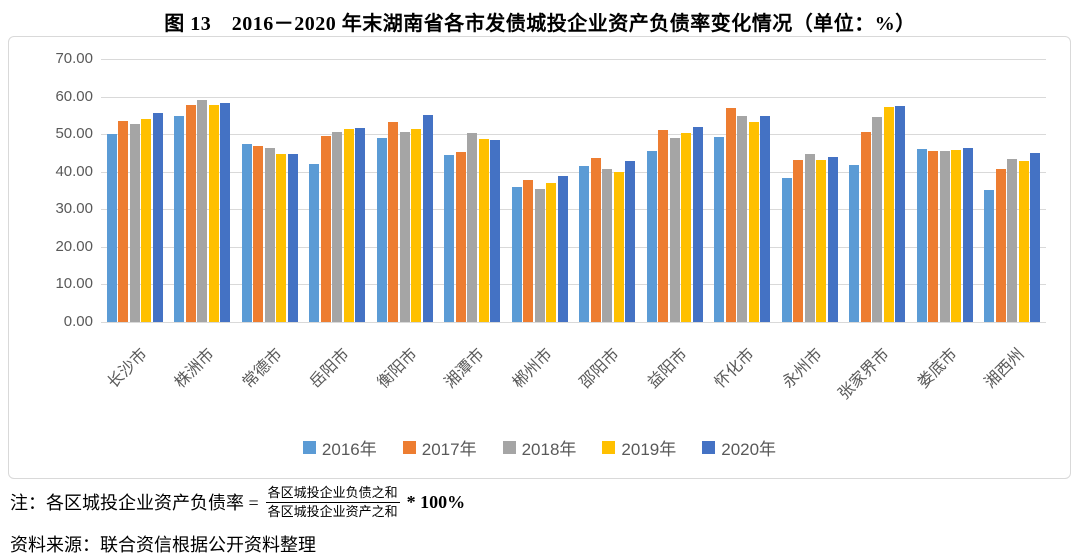 The image size is (1080, 560). Describe the element at coordinates (649, 449) in the screenshot. I see `legend-label: 2019年` at that location.